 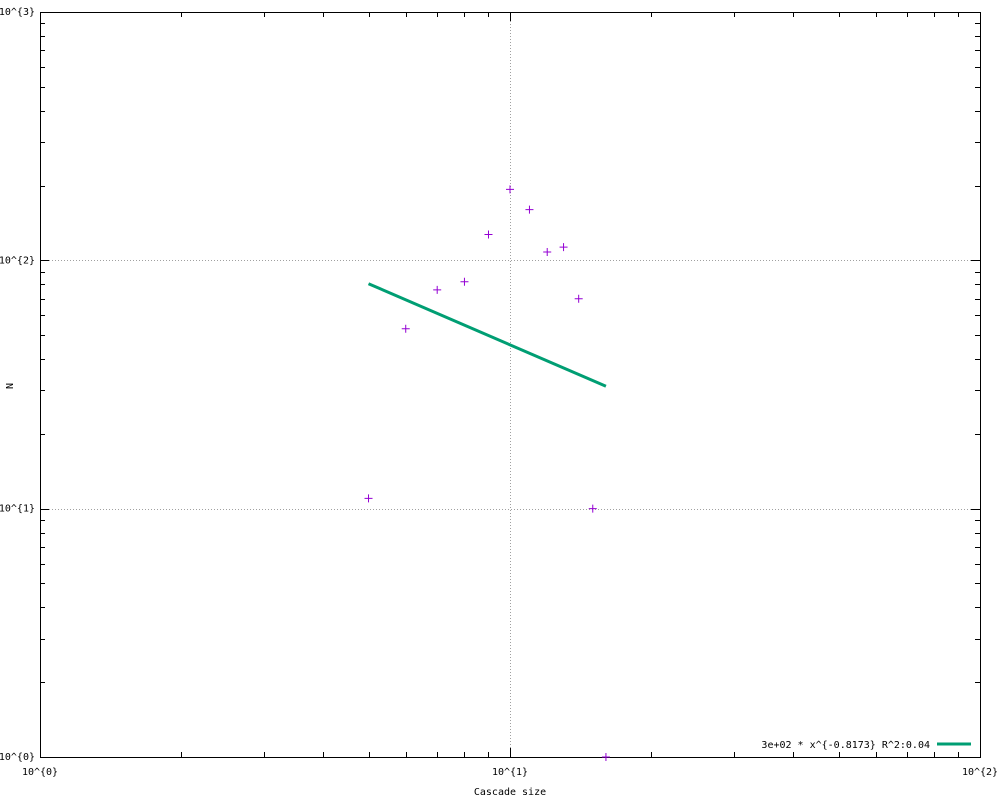 What do you see at coordinates (17, 260) in the screenshot?
I see `y-tick-label: 10^{2}` at bounding box center [17, 260].